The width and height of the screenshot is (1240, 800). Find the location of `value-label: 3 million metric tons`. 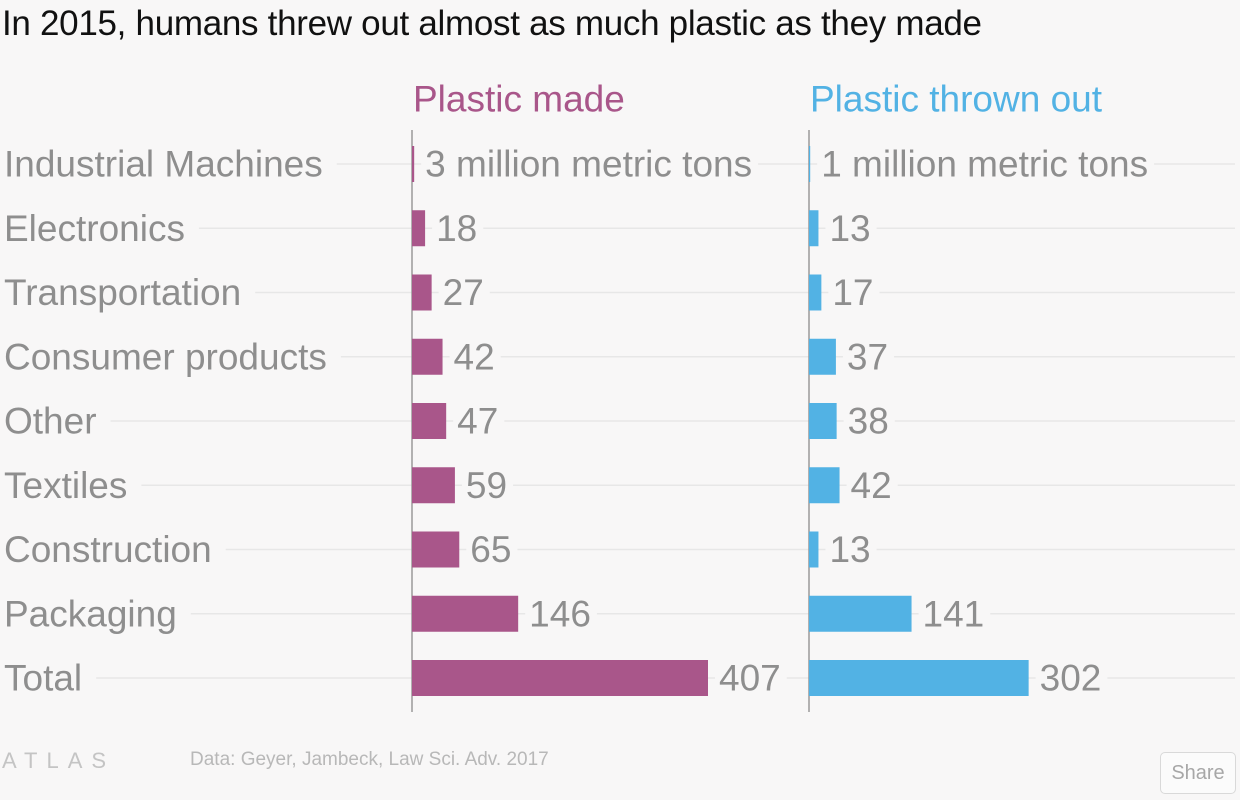

value-label: 3 million metric tons is located at coordinates (588, 164).